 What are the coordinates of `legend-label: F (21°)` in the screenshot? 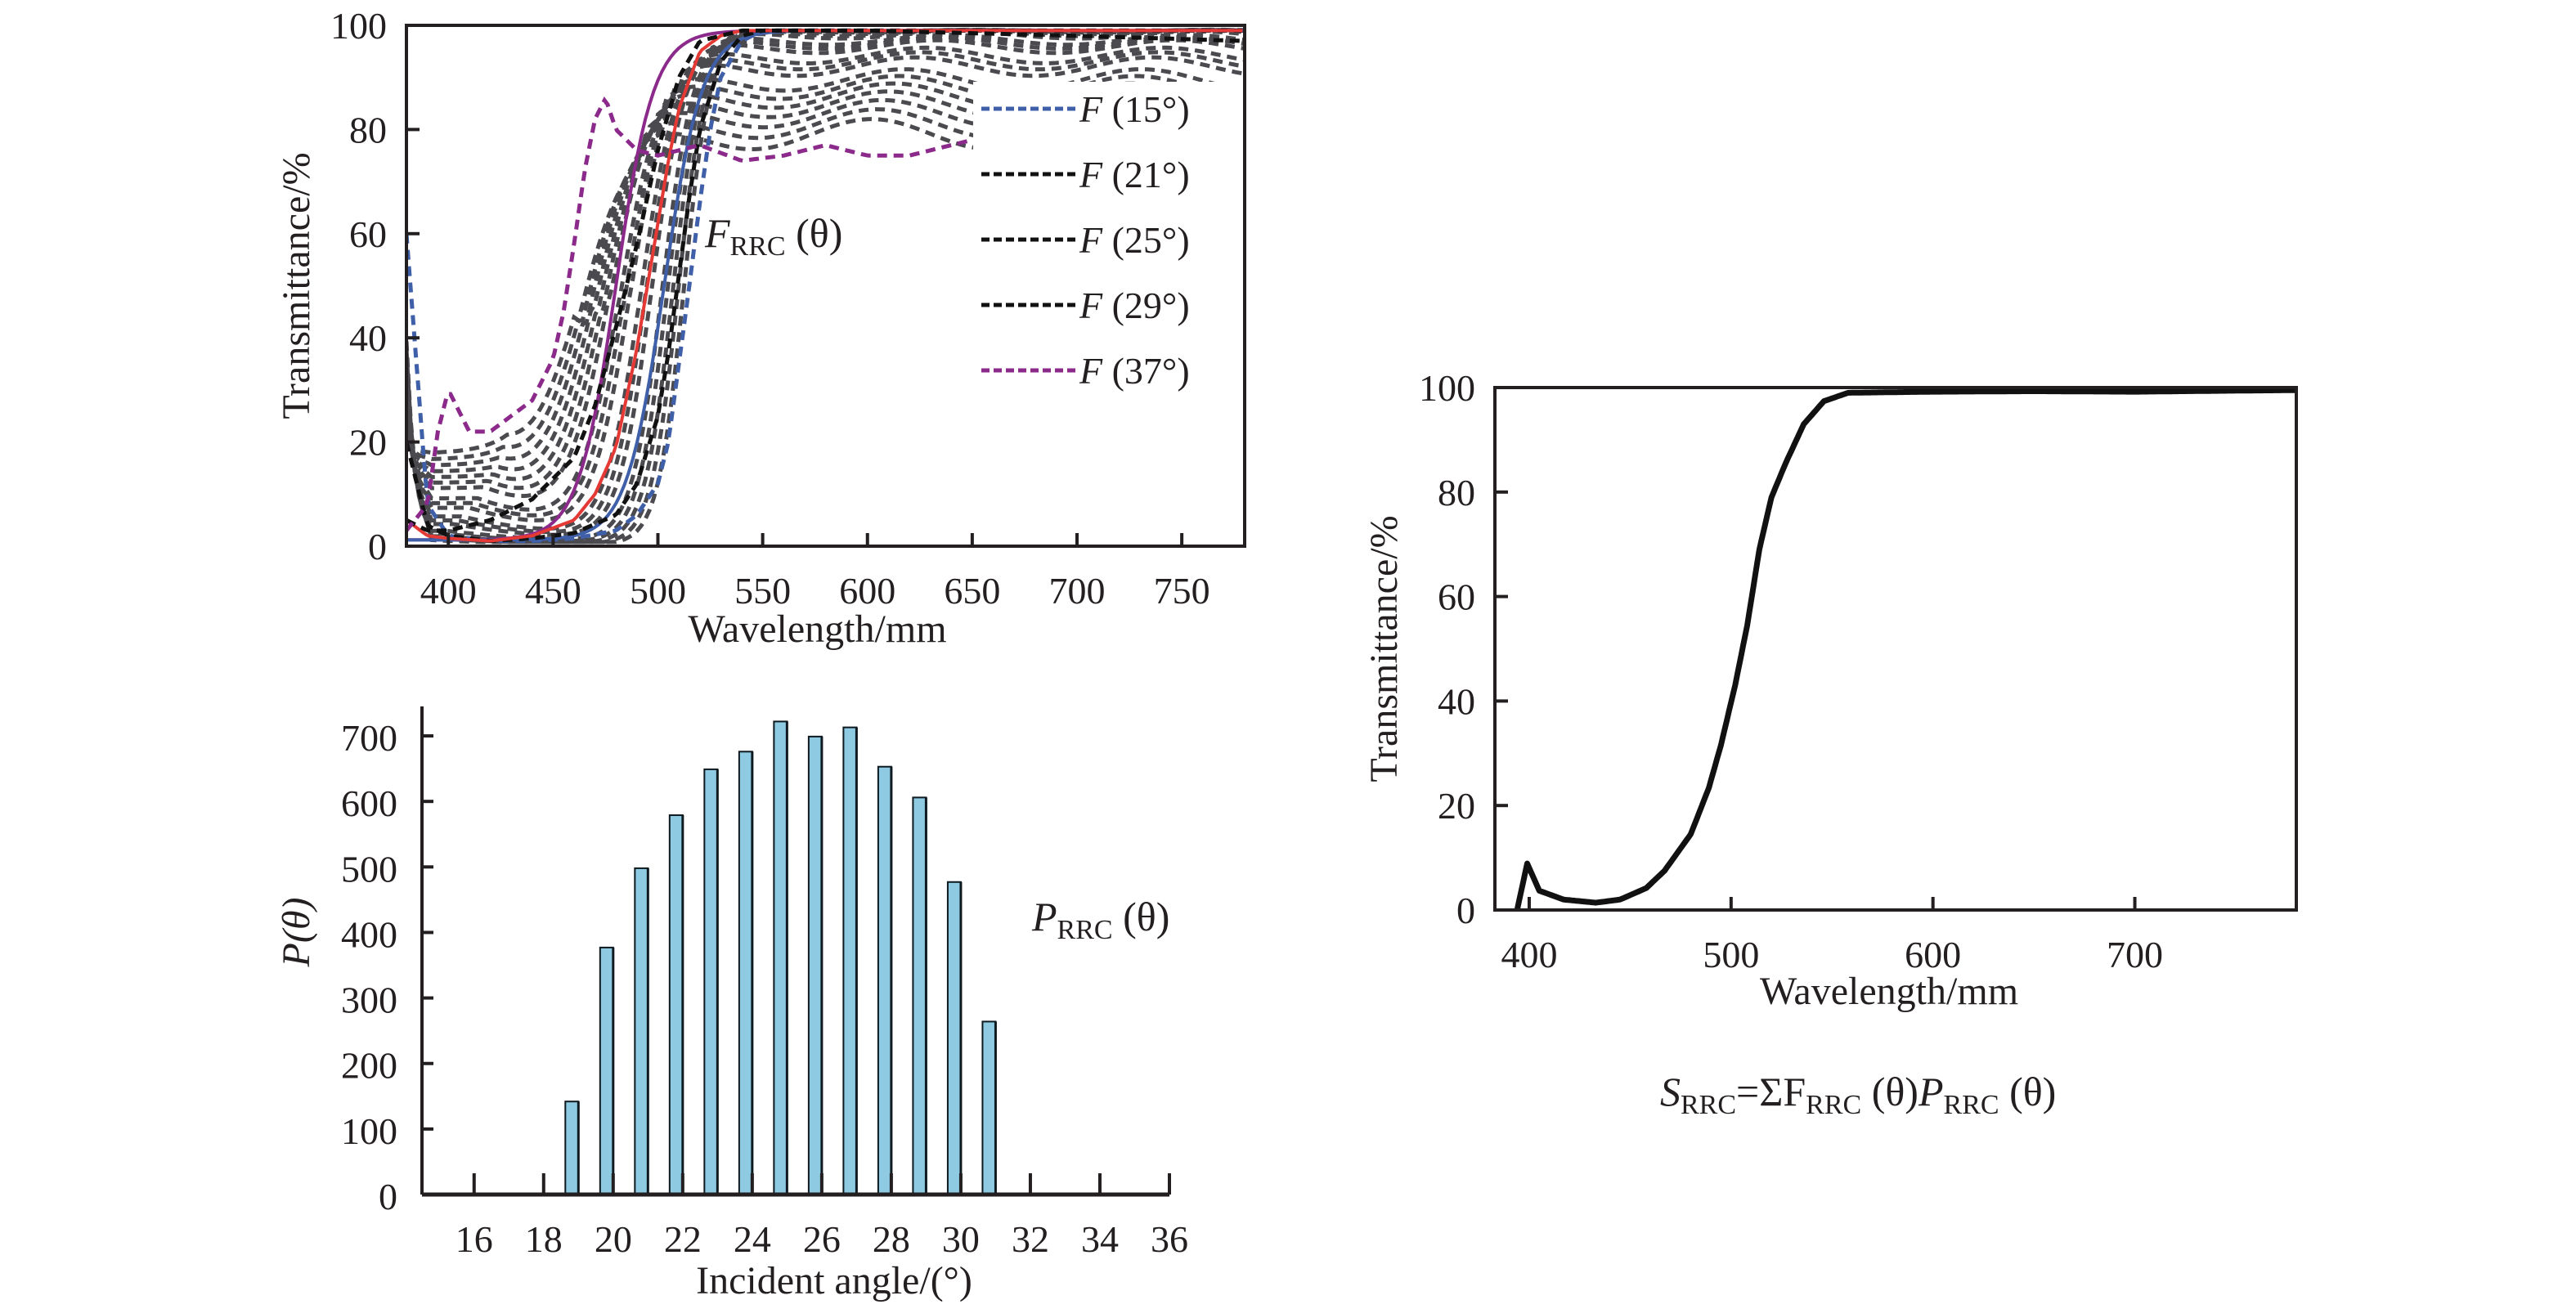 It's located at (1135, 174).